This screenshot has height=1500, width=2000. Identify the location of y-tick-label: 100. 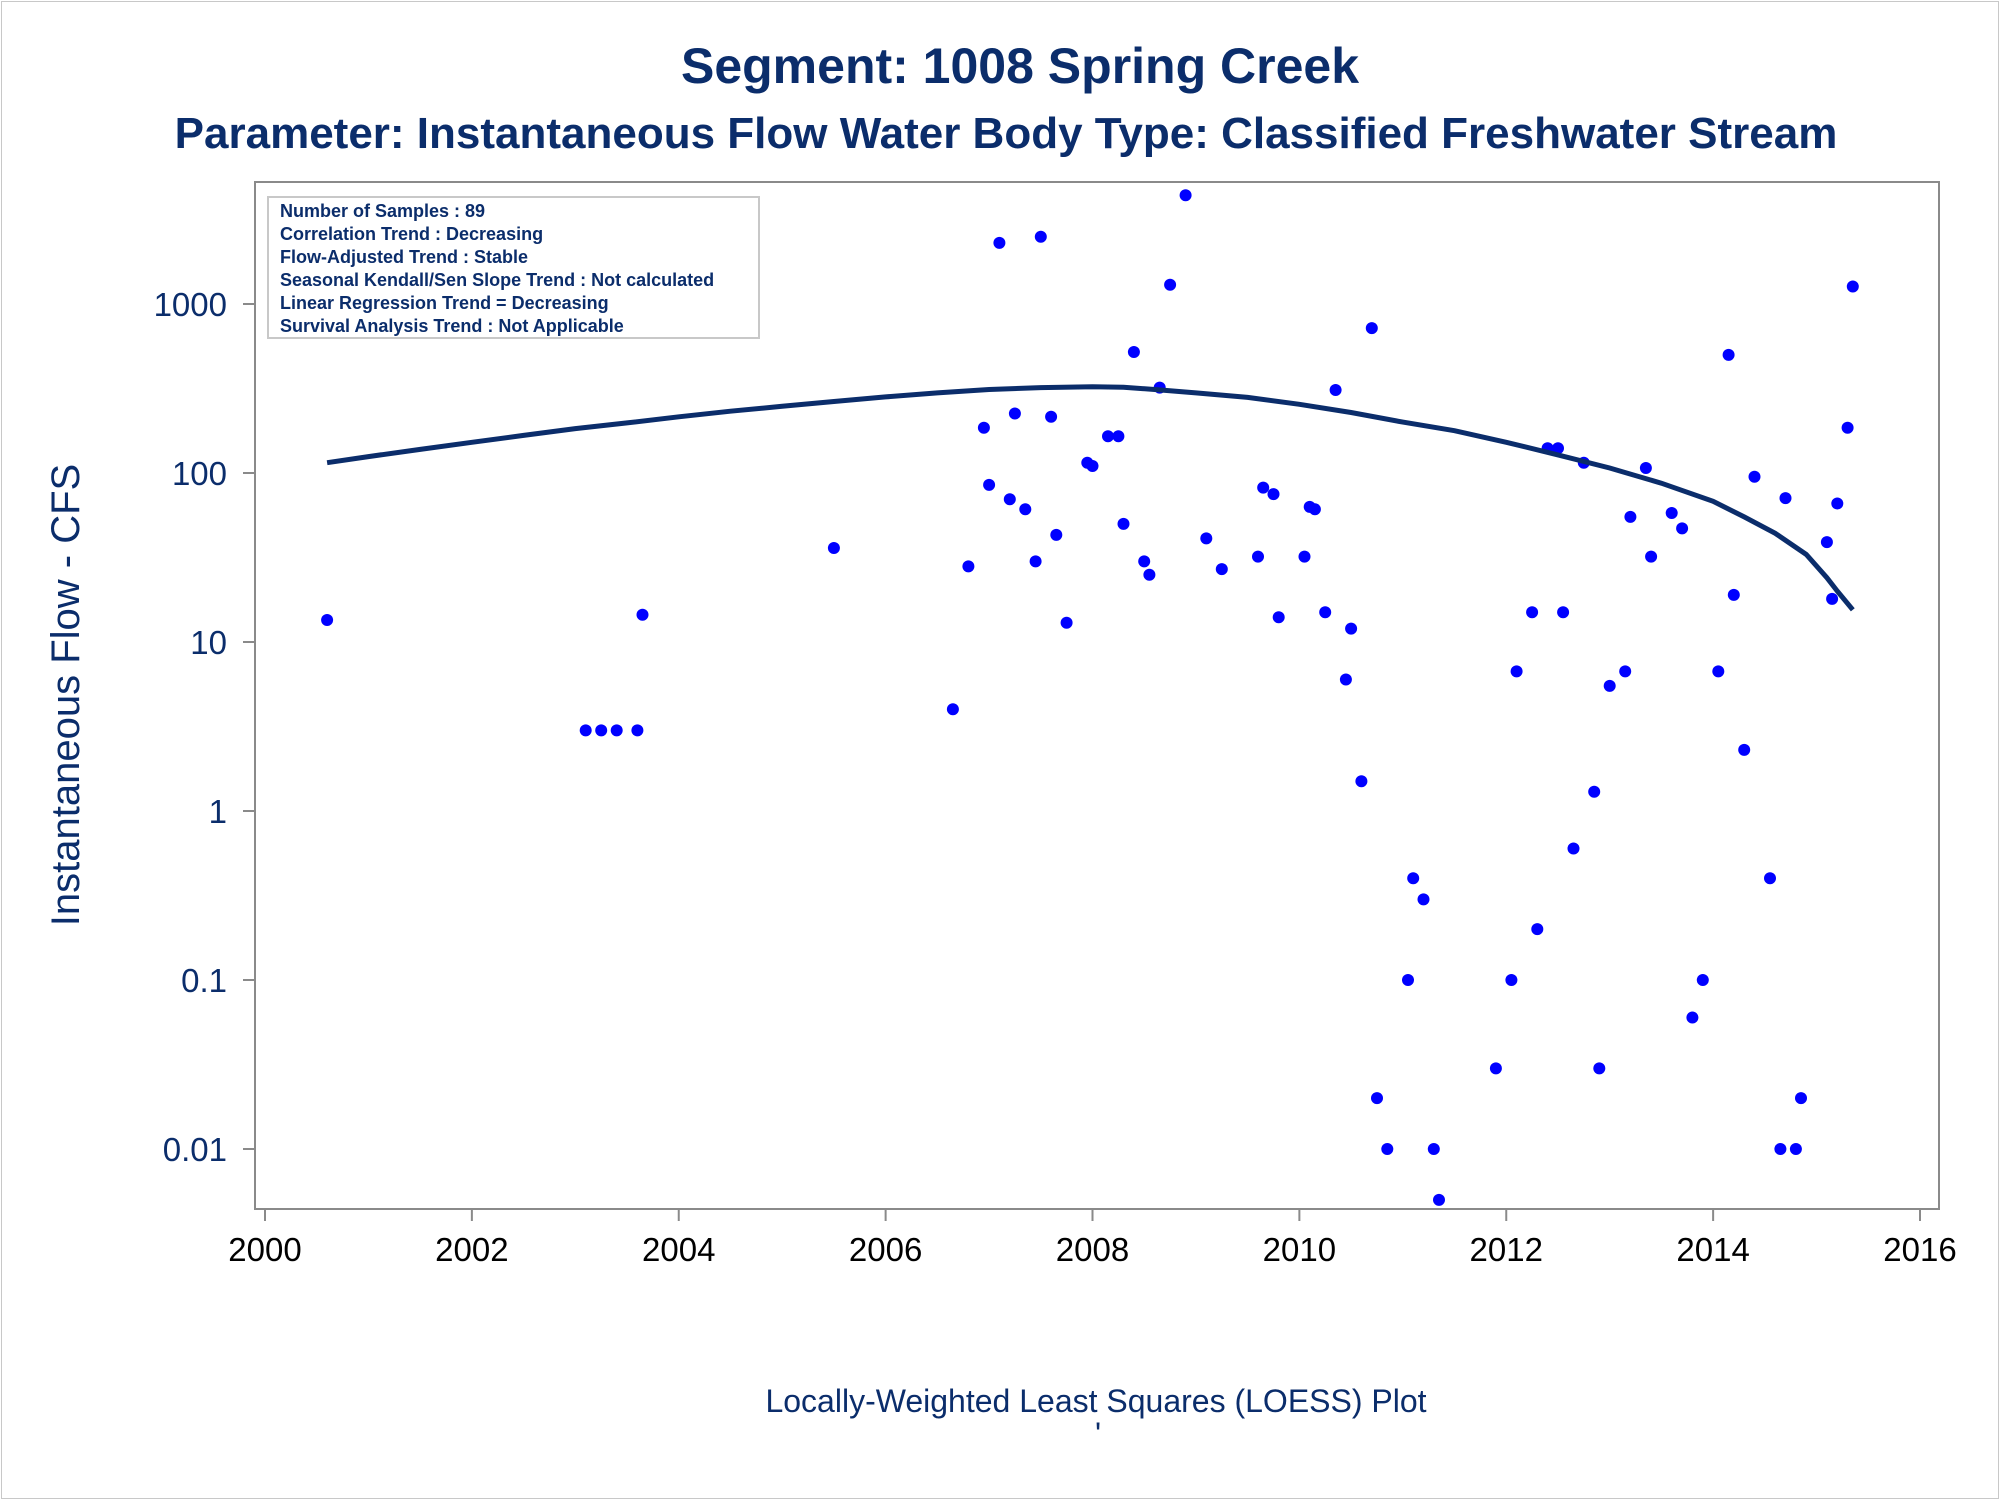
(199, 473).